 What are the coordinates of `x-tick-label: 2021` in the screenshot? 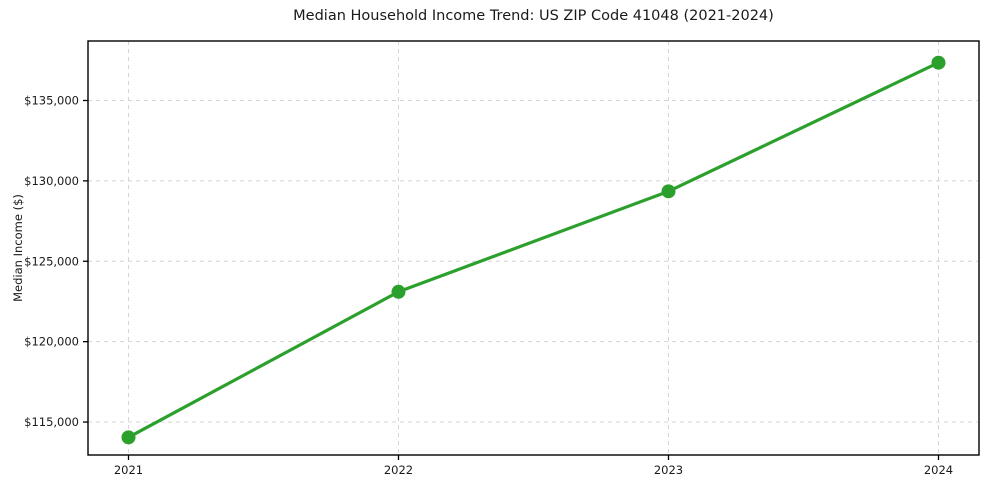 It's located at (128, 470).